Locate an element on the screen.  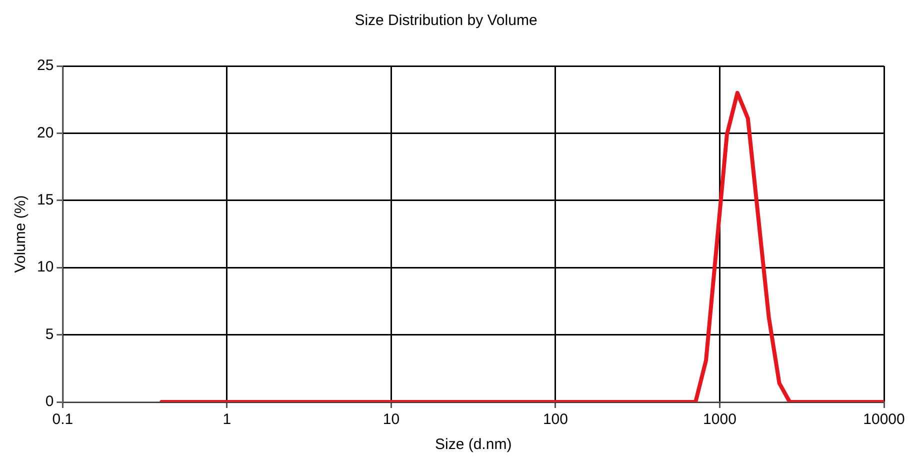
y-tick-label: 25 is located at coordinates (45, 65).